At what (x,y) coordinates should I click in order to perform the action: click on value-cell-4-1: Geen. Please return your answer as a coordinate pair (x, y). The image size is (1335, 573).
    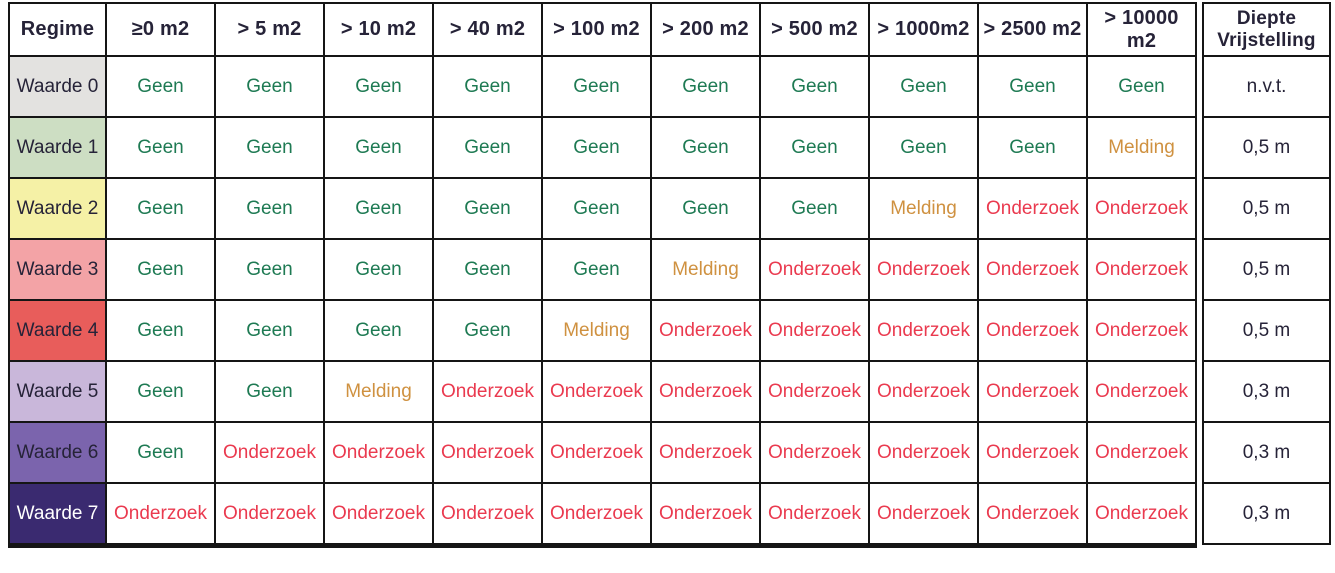
    Looking at the image, I should click on (269, 330).